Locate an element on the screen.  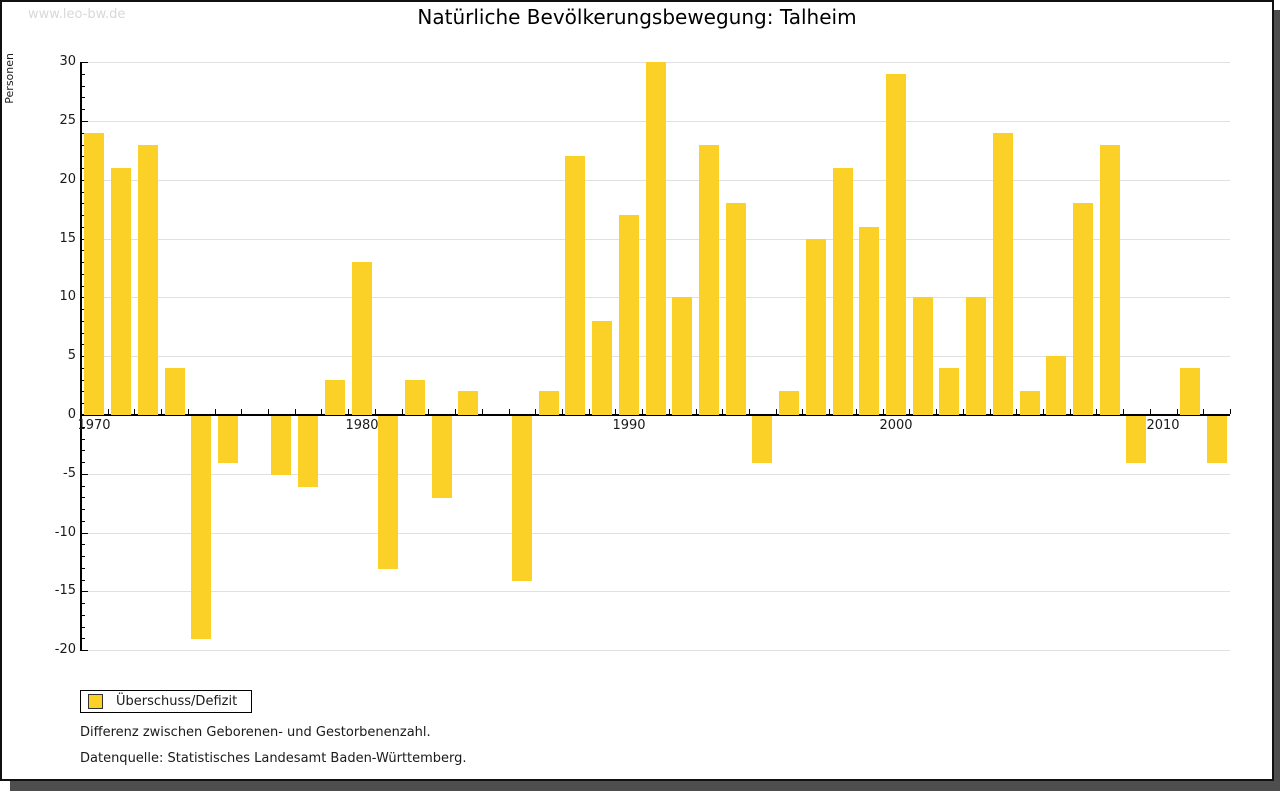
bar-2012 is located at coordinates (1217, 439).